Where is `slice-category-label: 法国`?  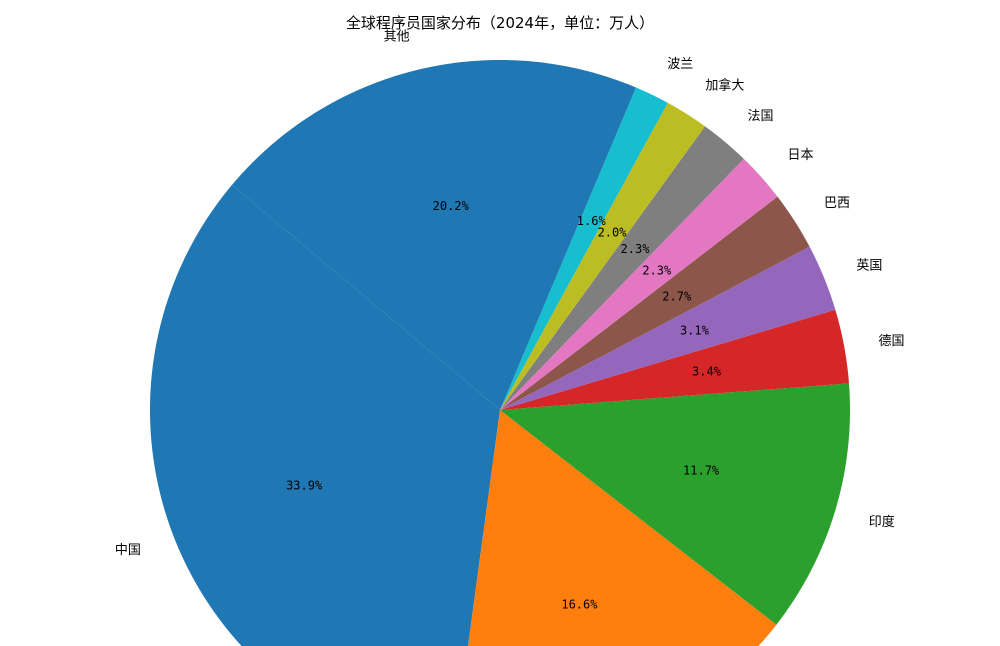
slice-category-label: 法国 is located at coordinates (760, 116).